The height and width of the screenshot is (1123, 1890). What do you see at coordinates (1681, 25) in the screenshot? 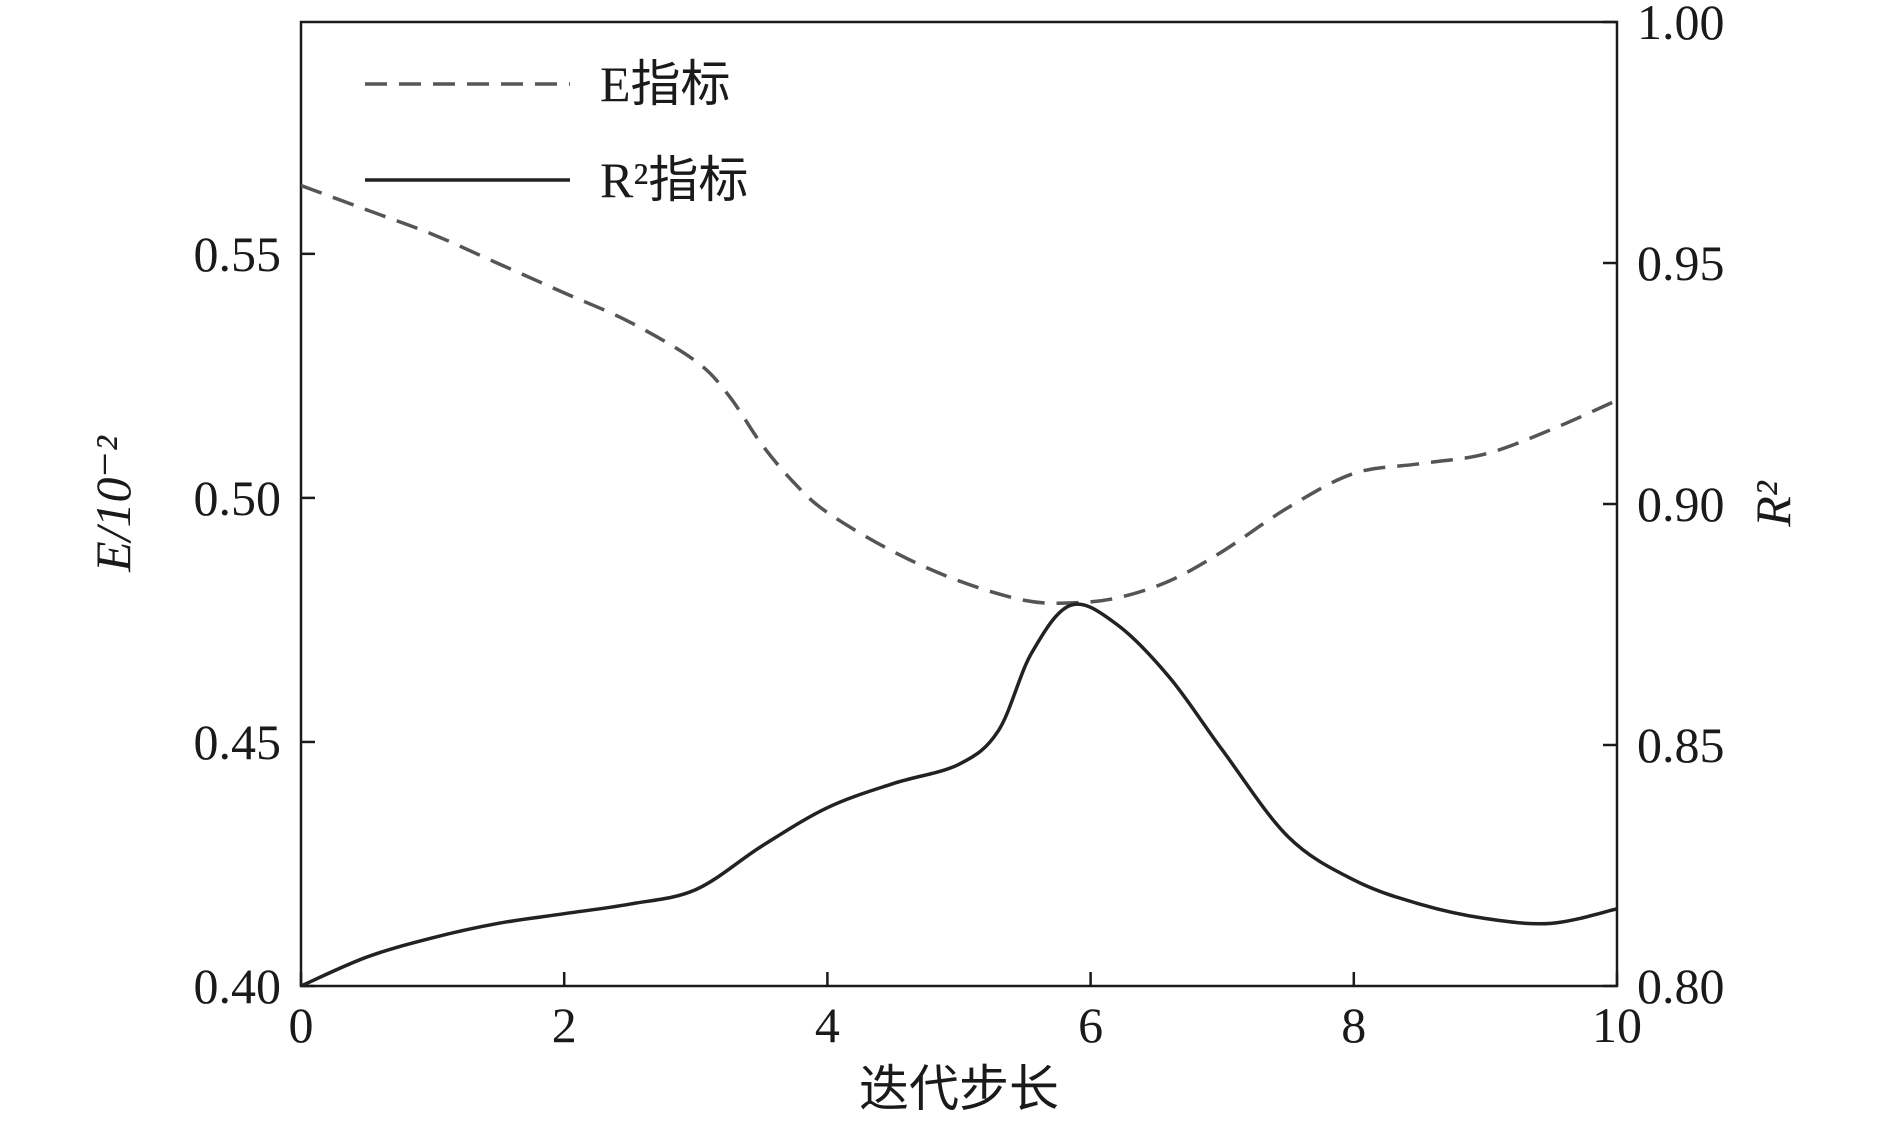
I see `y-right-tick-label: 1.00` at bounding box center [1681, 25].